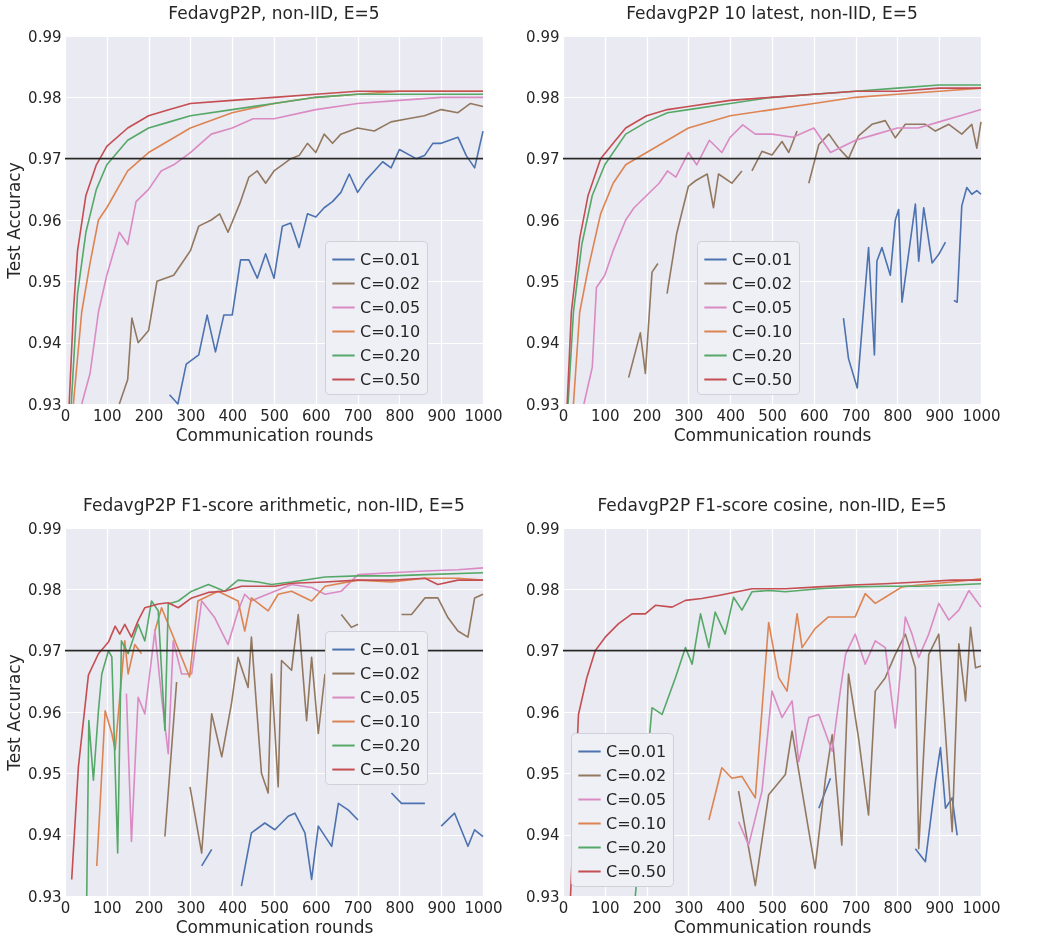  I want to click on chart-title: FedavgP2P F1-score arithmetic, non-IID, E=5, so click(274, 505).